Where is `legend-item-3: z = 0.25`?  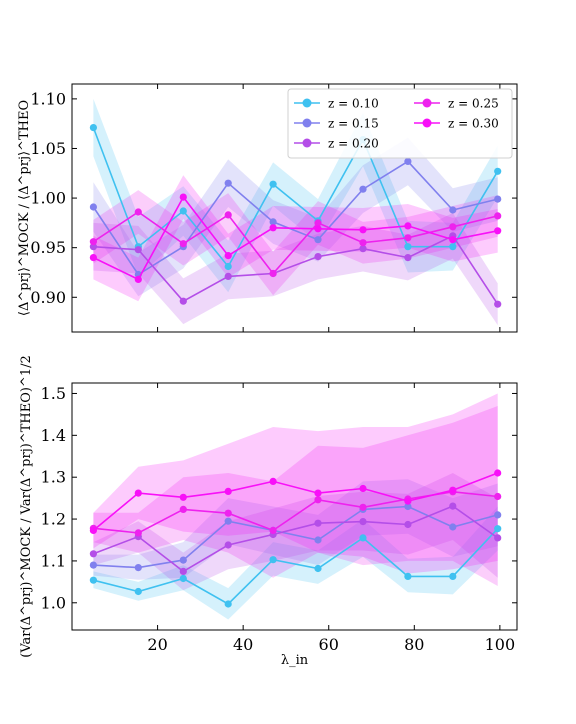
legend-item-3: z = 0.25 is located at coordinates (456, 104).